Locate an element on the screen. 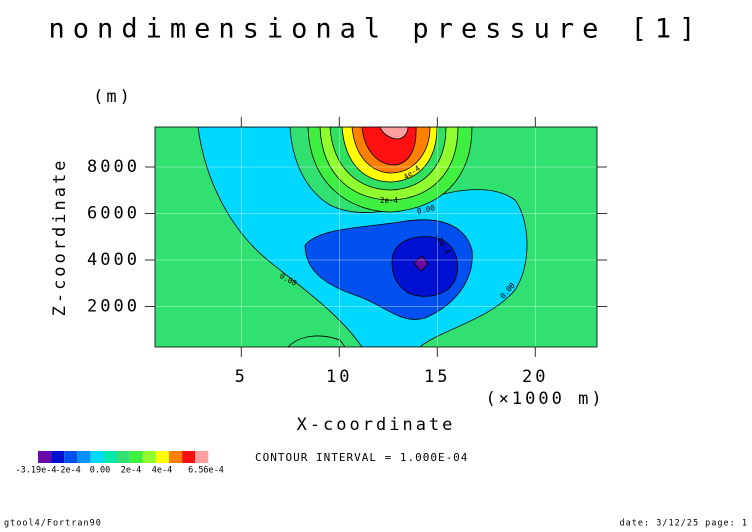  y-tick-label: 8000 is located at coordinates (113, 167).